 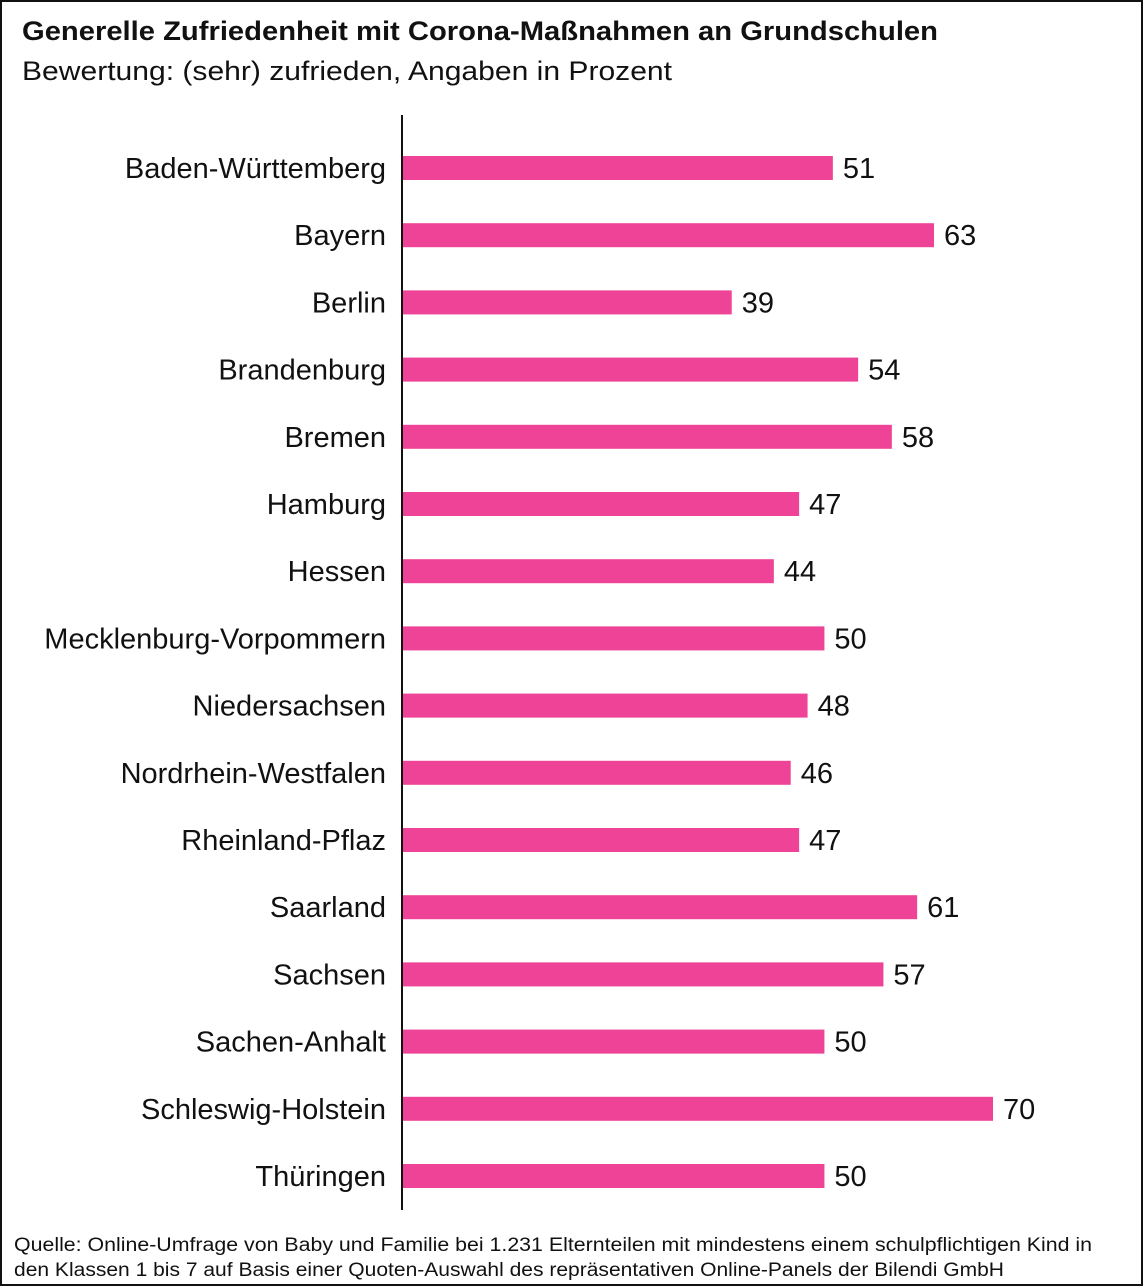 What do you see at coordinates (800, 572) in the screenshot?
I see `value-label: 44` at bounding box center [800, 572].